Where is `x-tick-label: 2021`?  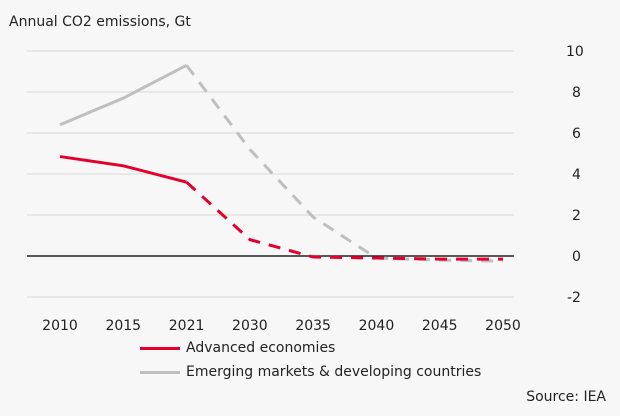
x-tick-label: 2021 is located at coordinates (187, 326).